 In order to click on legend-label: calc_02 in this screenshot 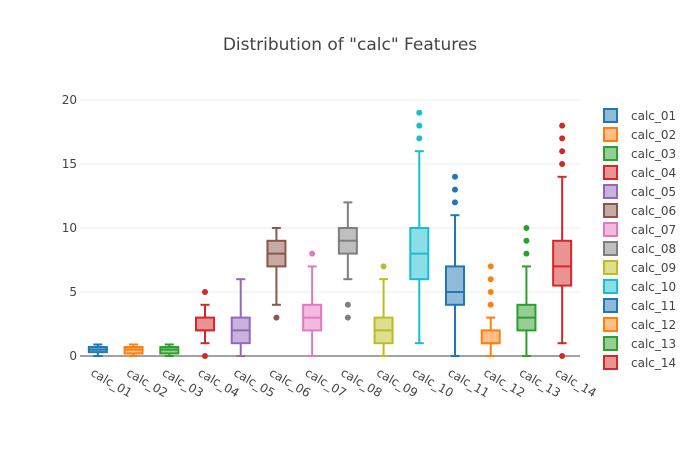, I will do `click(653, 135)`.